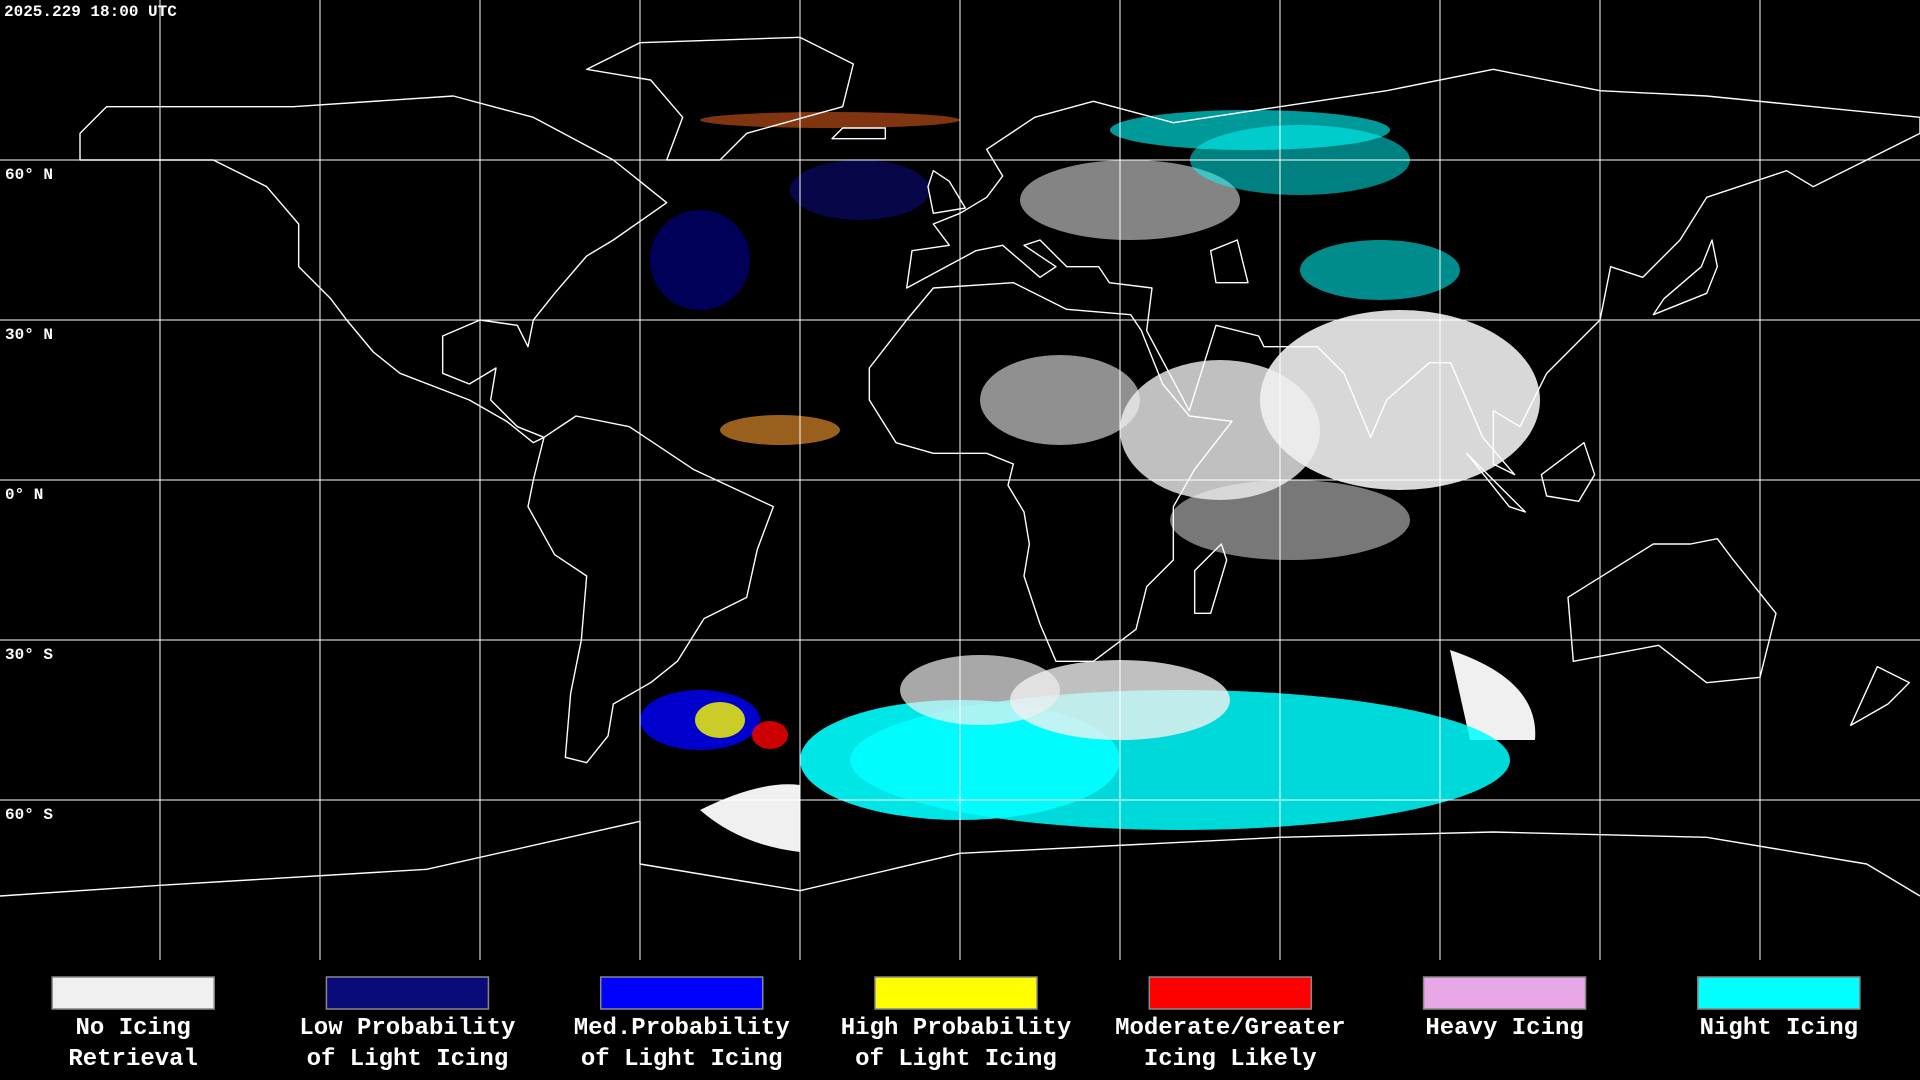  What do you see at coordinates (956, 1028) in the screenshot?
I see `legend-label: High Probability` at bounding box center [956, 1028].